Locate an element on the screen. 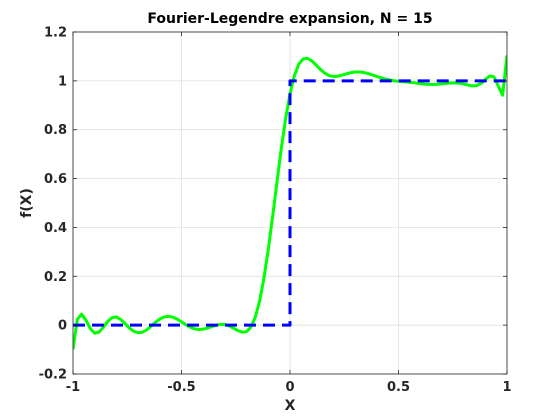 This screenshot has height=420, width=560. x-axis-label: X is located at coordinates (290, 406).